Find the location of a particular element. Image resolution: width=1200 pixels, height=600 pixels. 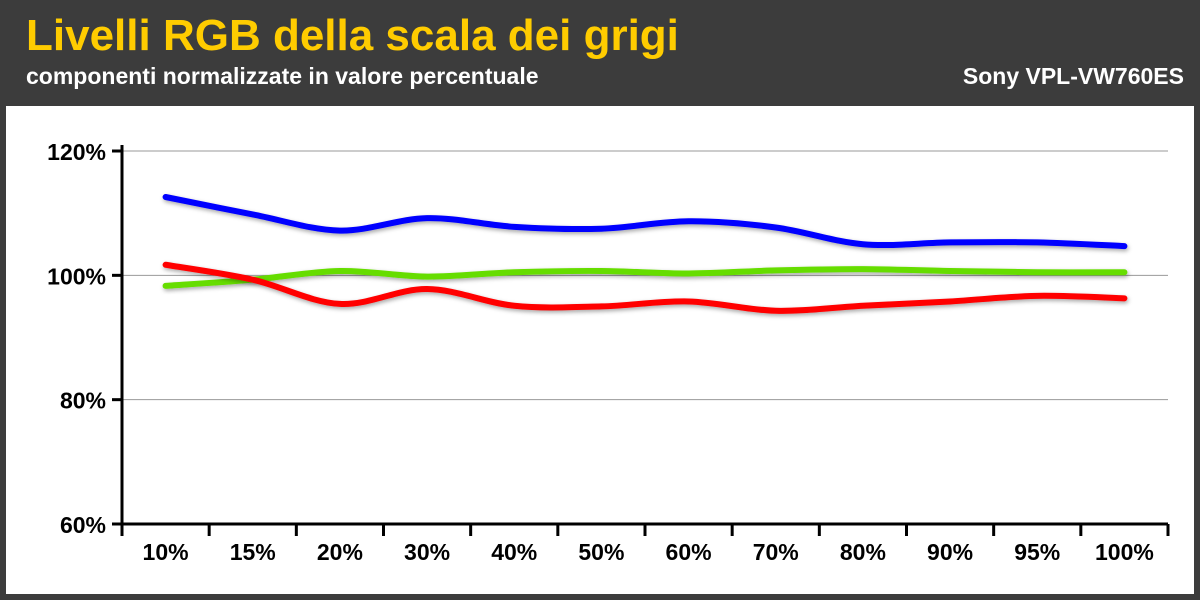

series-line-red is located at coordinates (645, 287).